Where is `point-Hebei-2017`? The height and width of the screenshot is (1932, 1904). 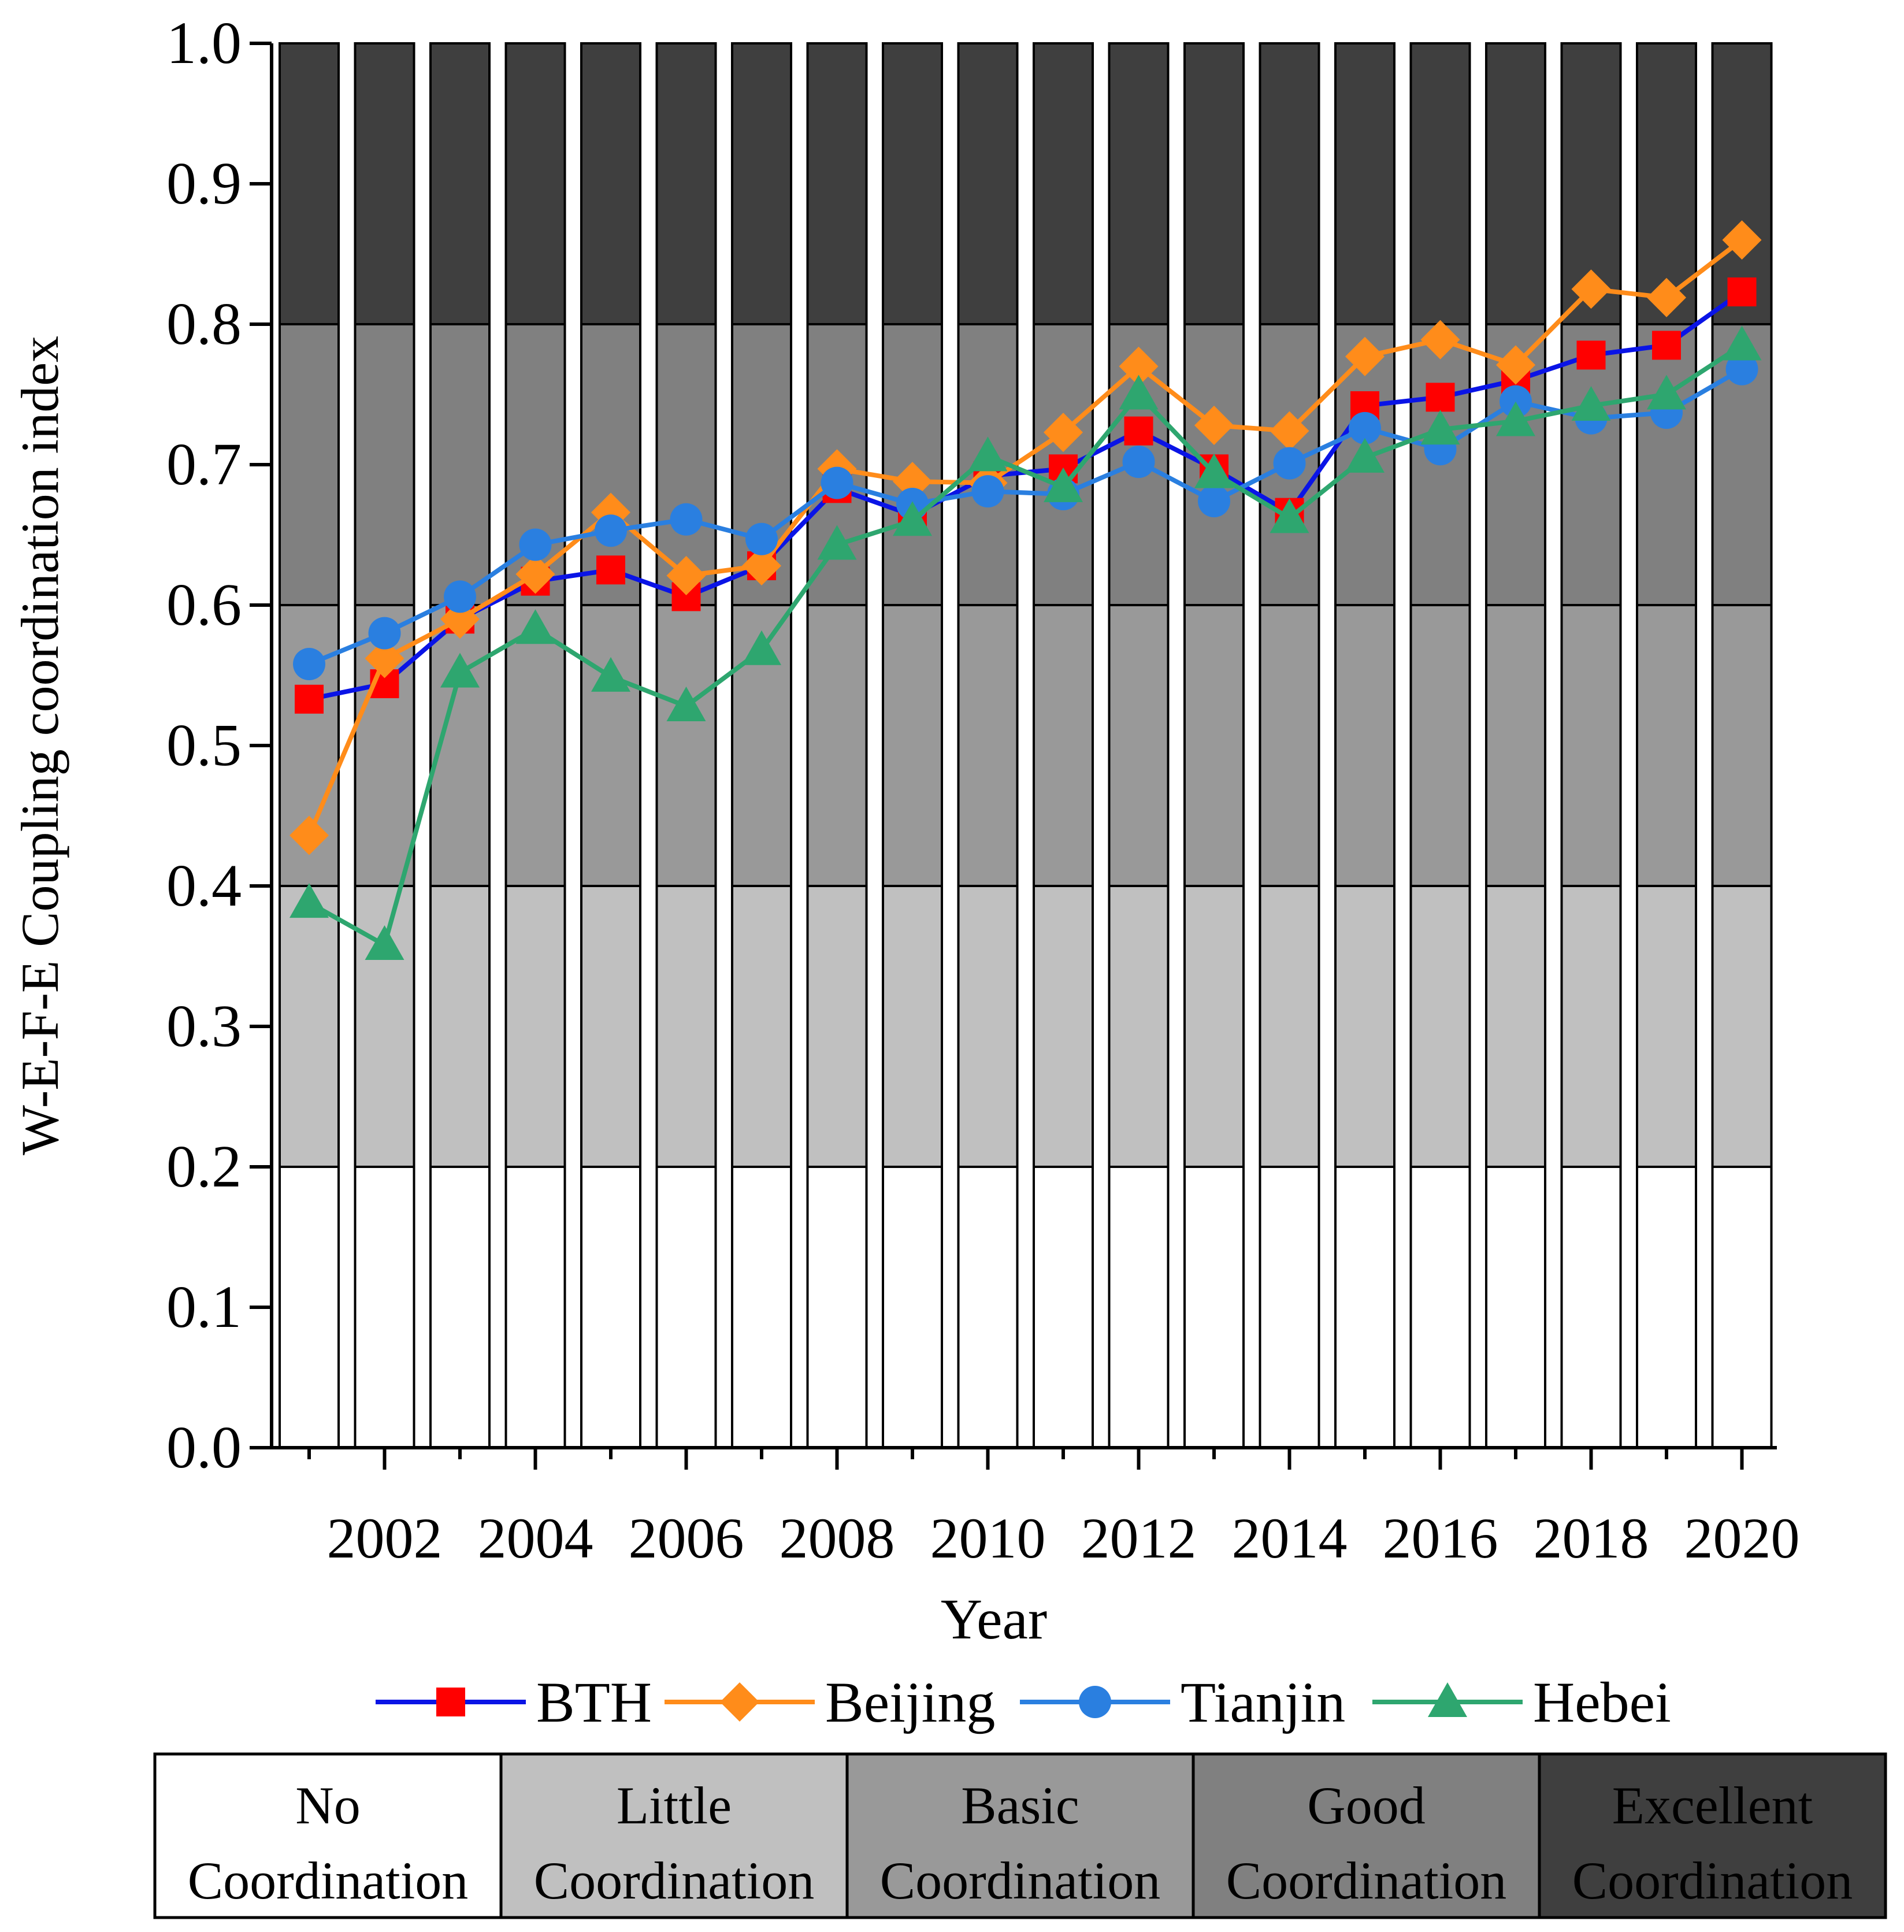 point-Hebei-2017 is located at coordinates (1515, 418).